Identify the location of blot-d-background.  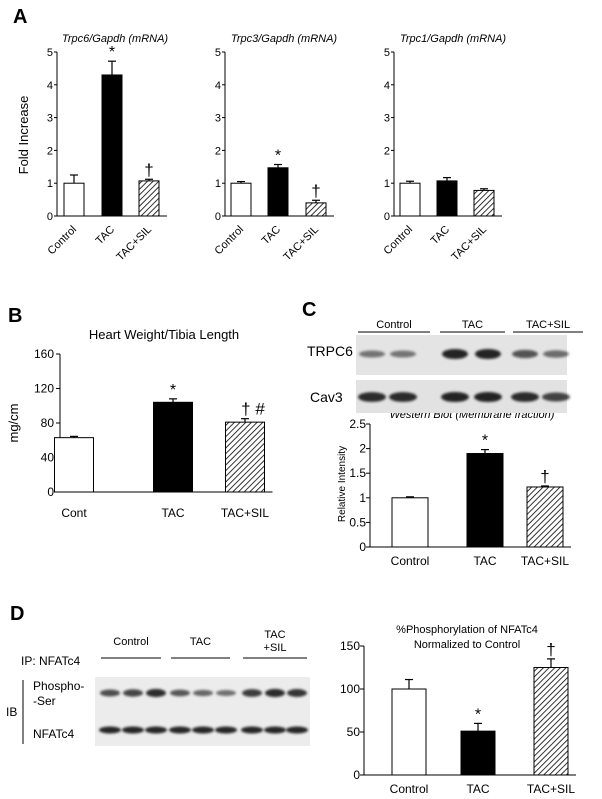
(202, 711).